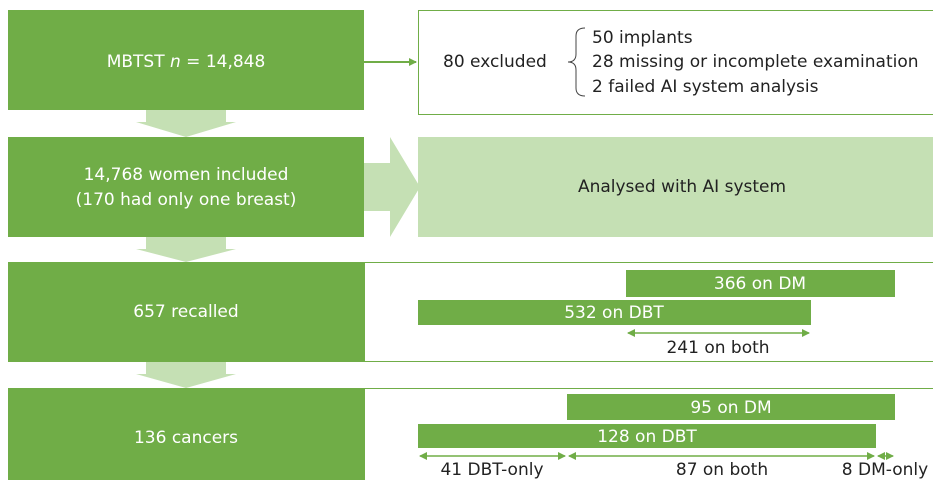  I want to click on reason: 50 implants, so click(642, 38).